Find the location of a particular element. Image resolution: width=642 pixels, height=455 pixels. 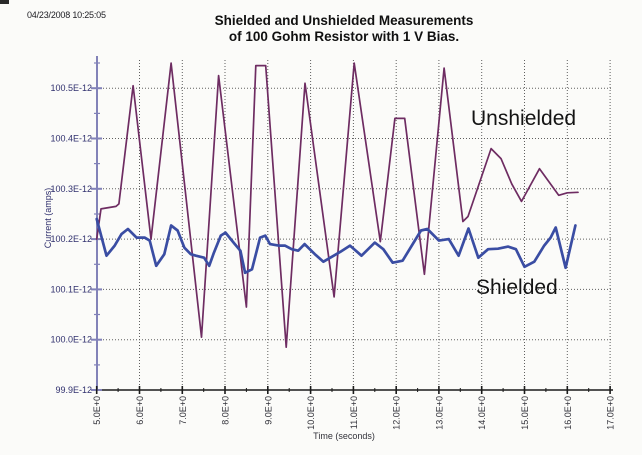

x-tick-label: 8.0E+0 is located at coordinates (226, 410).